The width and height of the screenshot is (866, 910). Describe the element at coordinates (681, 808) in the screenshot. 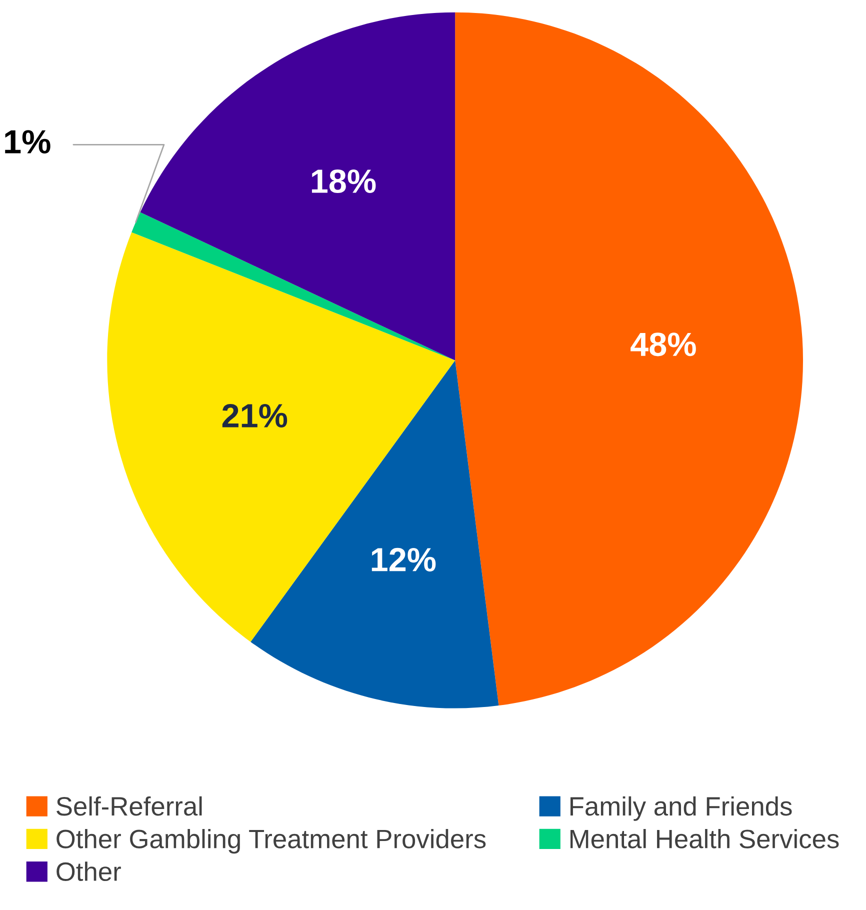

I see `legend-label: Family and Friends` at that location.